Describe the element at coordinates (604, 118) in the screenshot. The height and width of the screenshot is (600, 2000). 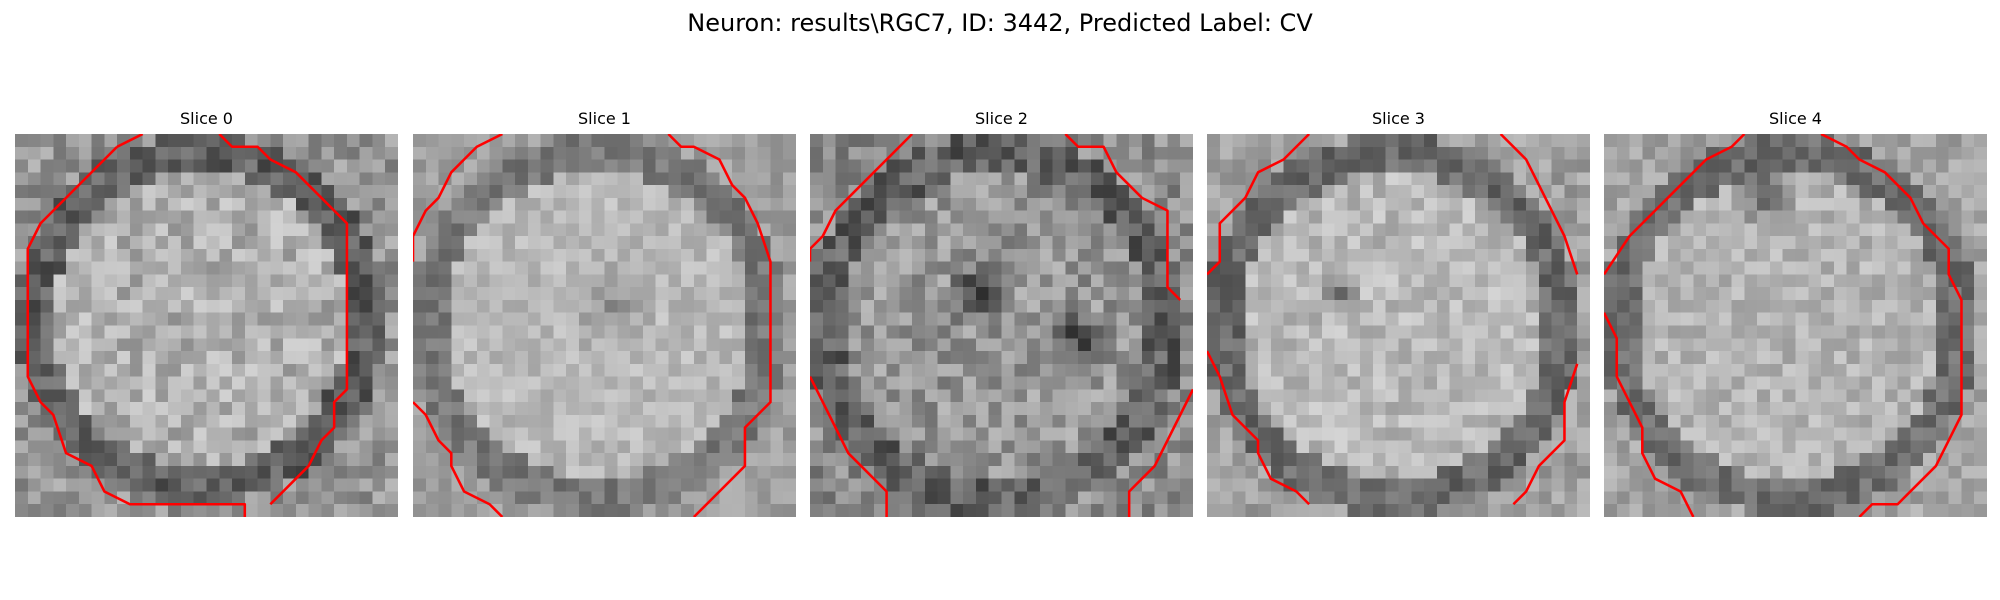
I see `slice-title-1: Slice 1` at that location.